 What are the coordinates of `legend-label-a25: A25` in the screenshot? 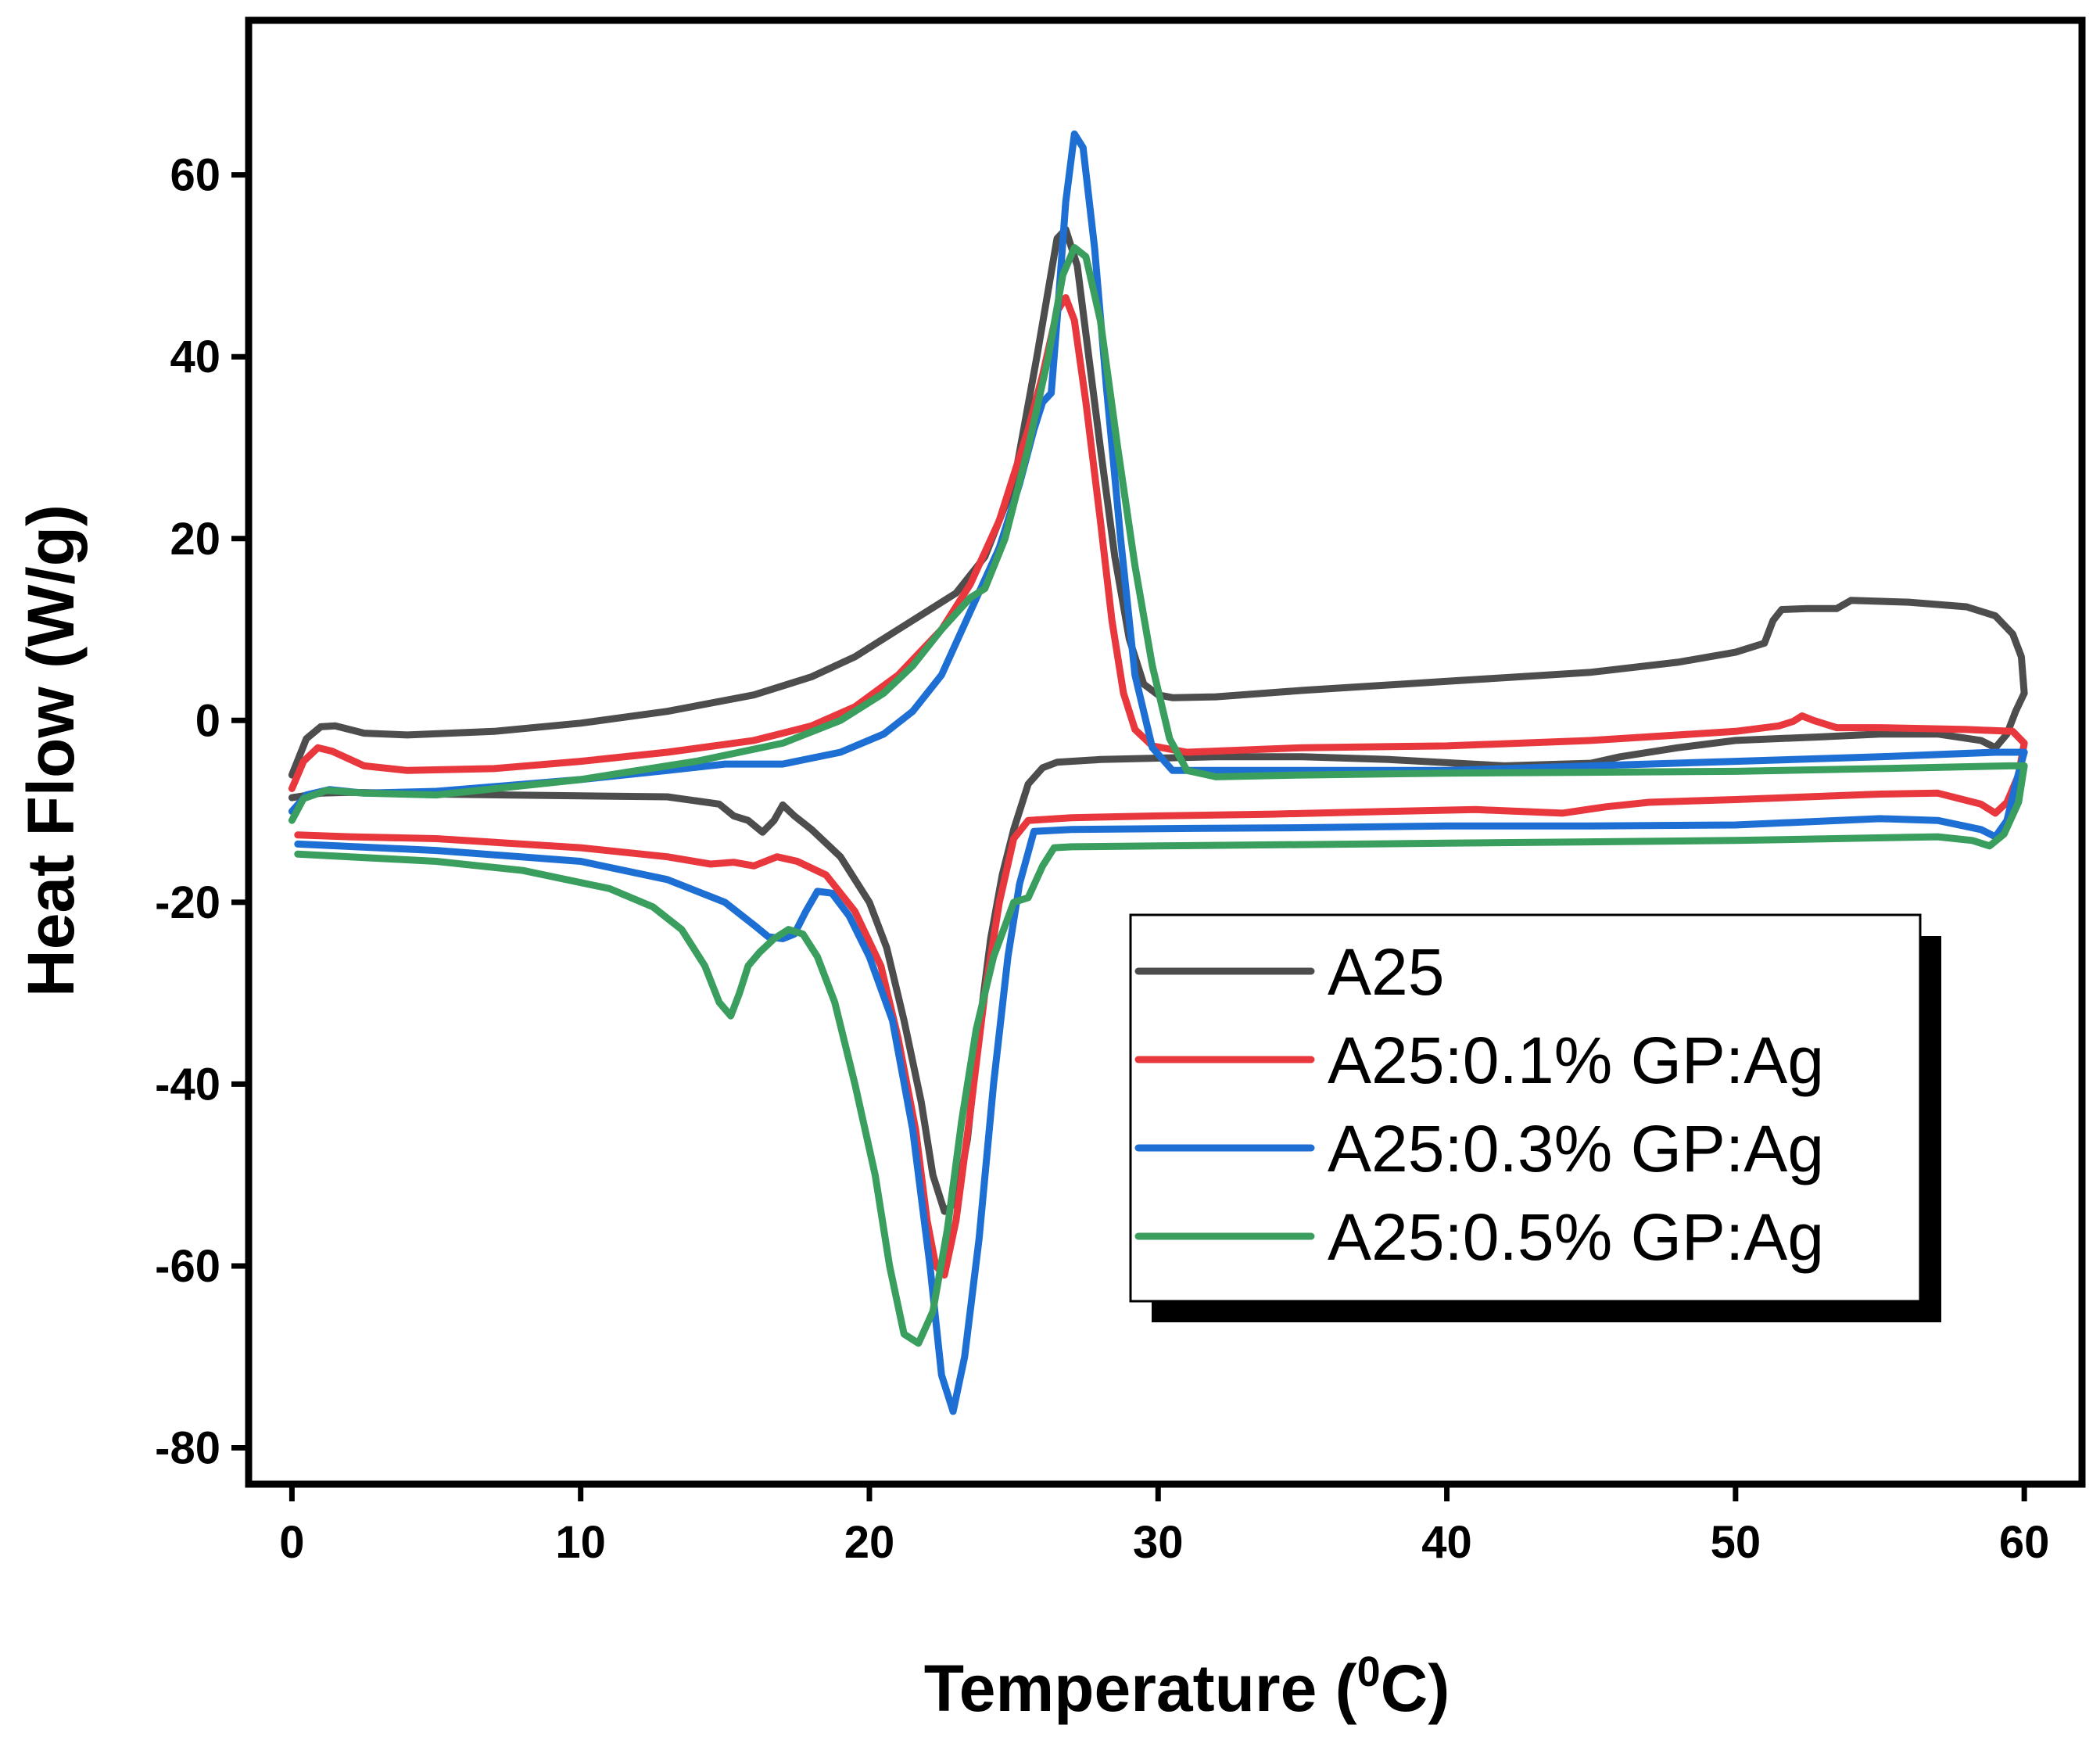 It's located at (1386, 972).